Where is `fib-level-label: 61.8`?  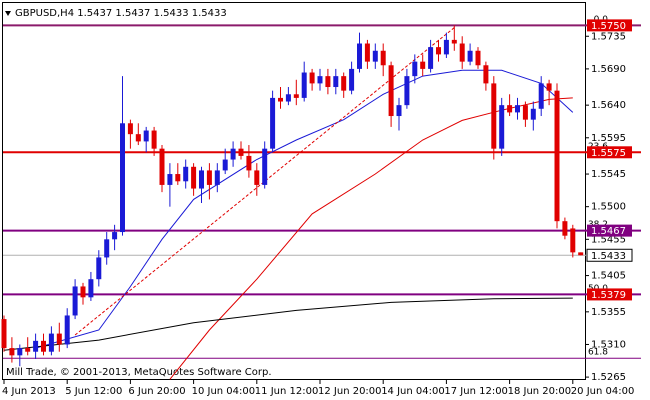 fib-level-label: 61.8 is located at coordinates (598, 353).